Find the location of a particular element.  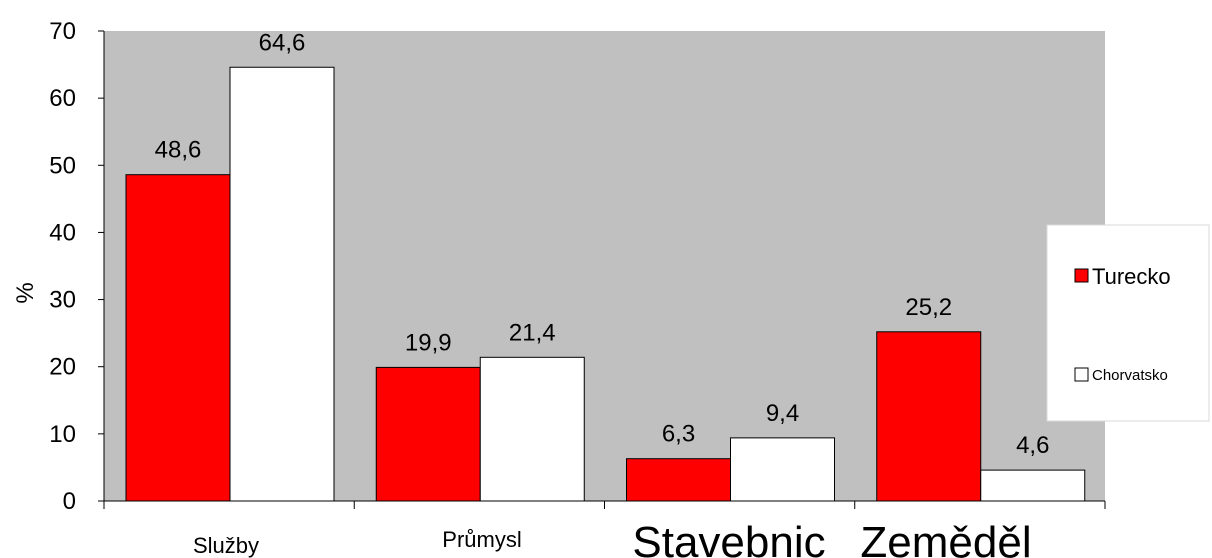

y-tick-label-10: 10 is located at coordinates (62, 434).